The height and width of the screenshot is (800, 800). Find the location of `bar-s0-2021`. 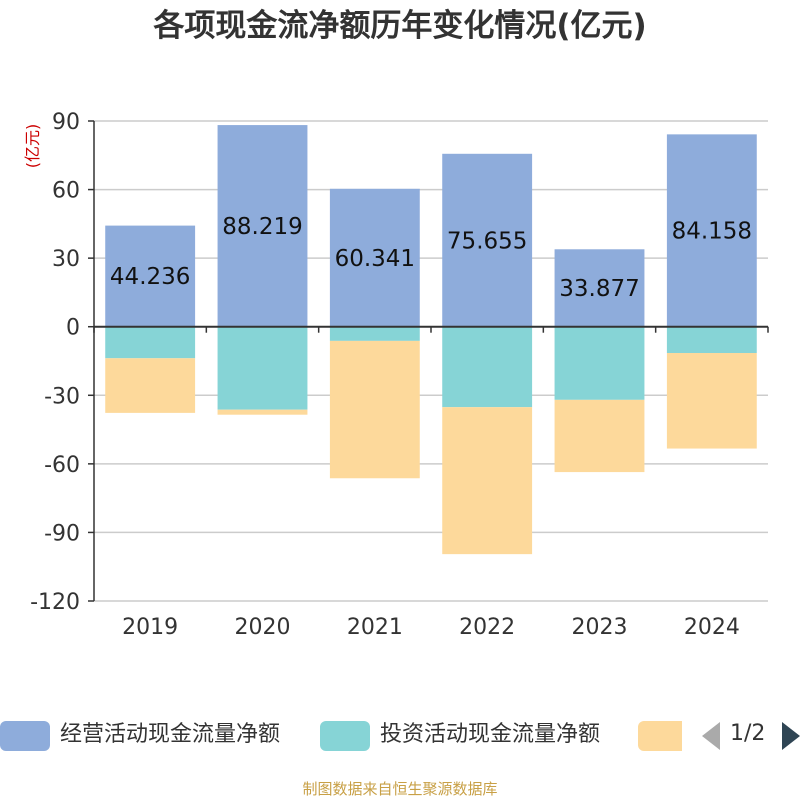

bar-s0-2021 is located at coordinates (374, 257).